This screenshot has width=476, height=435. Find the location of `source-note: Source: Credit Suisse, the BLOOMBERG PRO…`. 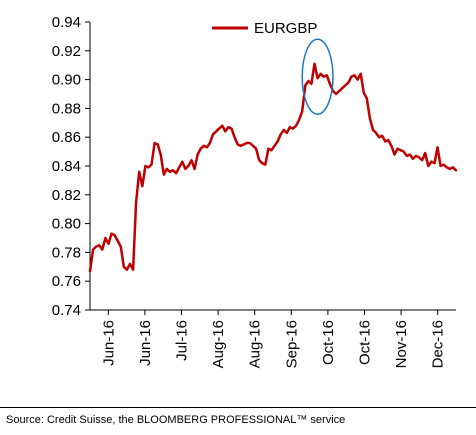

source-note: Source: Credit Suisse, the BLOOMBERG PRO… is located at coordinates (176, 420).